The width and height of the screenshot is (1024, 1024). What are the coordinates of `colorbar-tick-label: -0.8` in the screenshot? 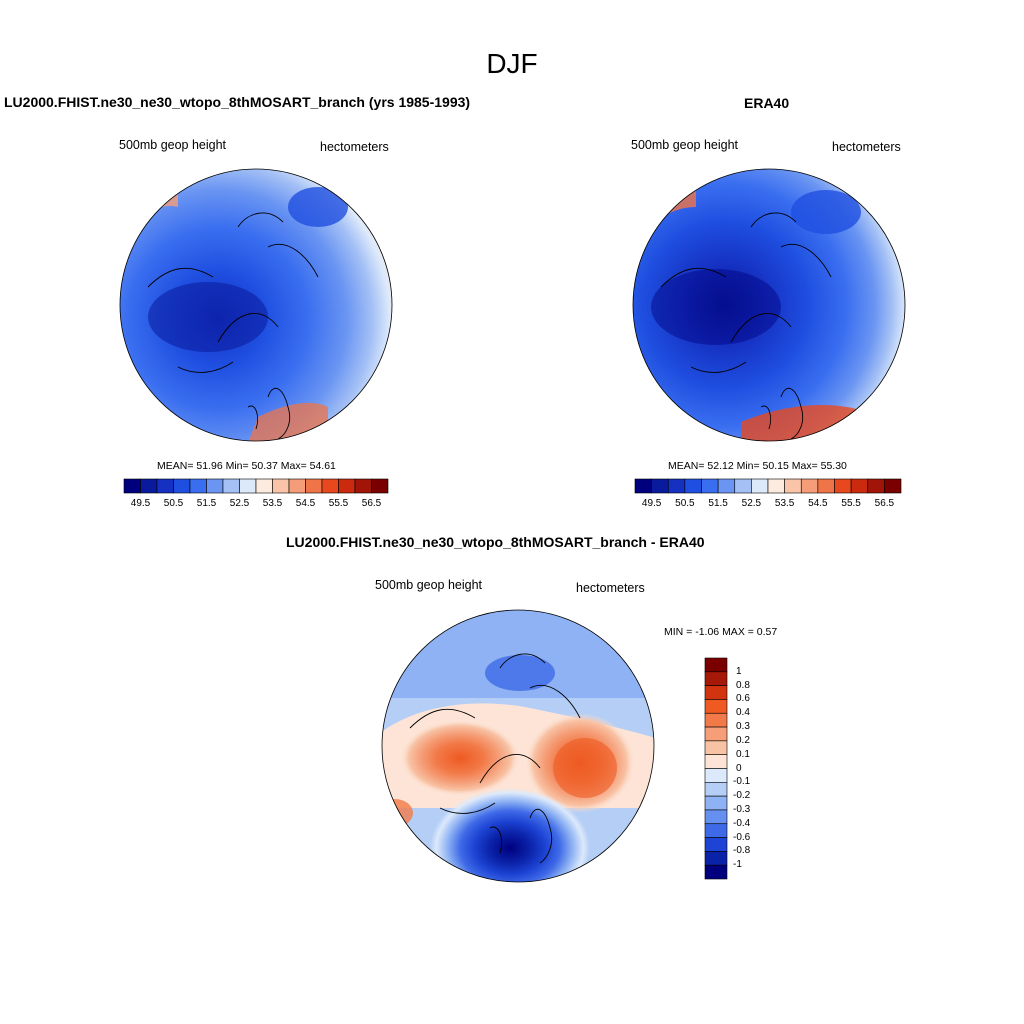 It's located at (741, 850).